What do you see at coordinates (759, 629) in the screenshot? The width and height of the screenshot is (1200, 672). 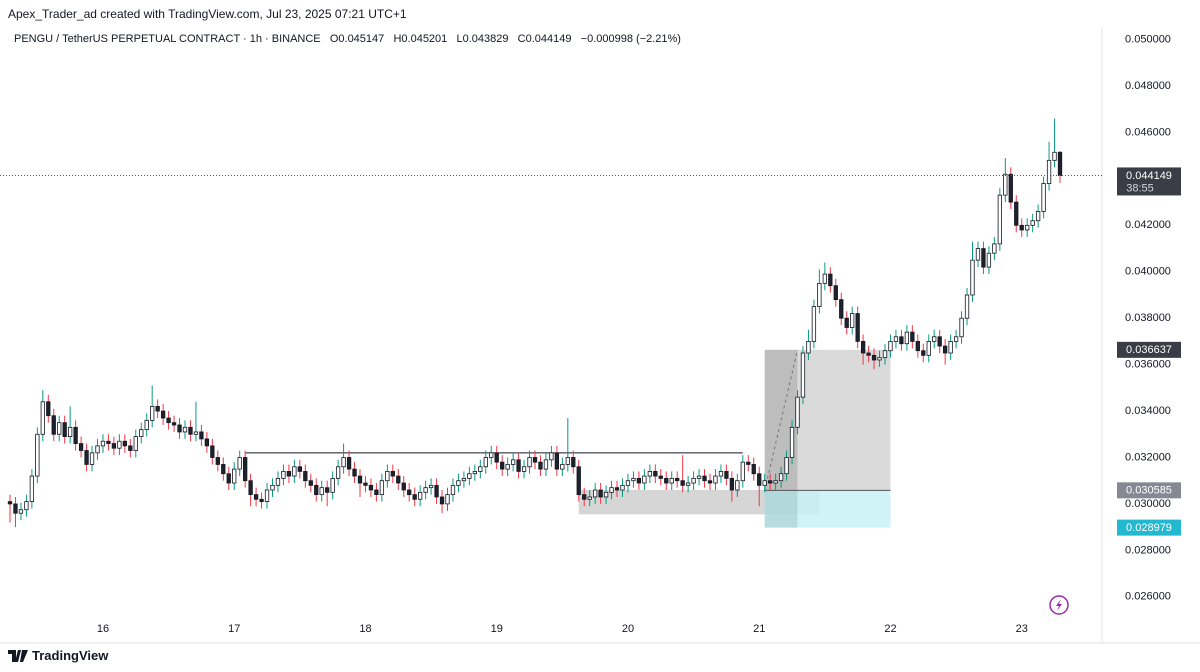 I see `x-tick-label: 21` at bounding box center [759, 629].